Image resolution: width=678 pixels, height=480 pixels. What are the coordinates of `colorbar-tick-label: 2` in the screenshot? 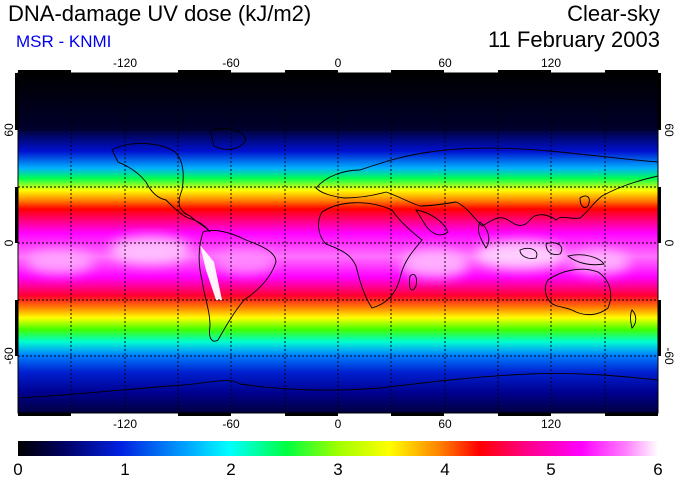 It's located at (230, 469).